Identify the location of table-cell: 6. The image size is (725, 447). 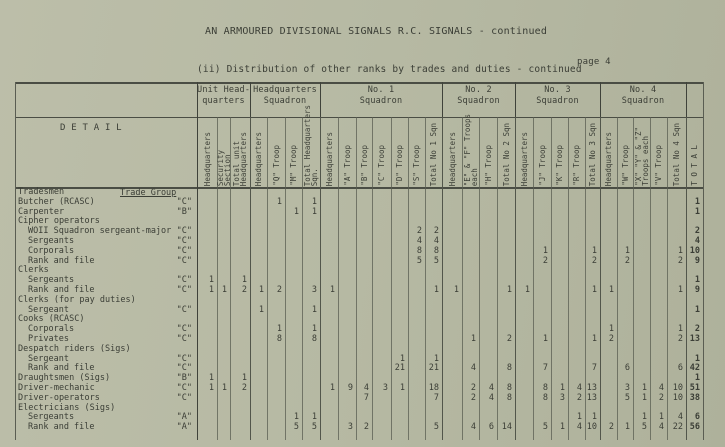
(627, 368).